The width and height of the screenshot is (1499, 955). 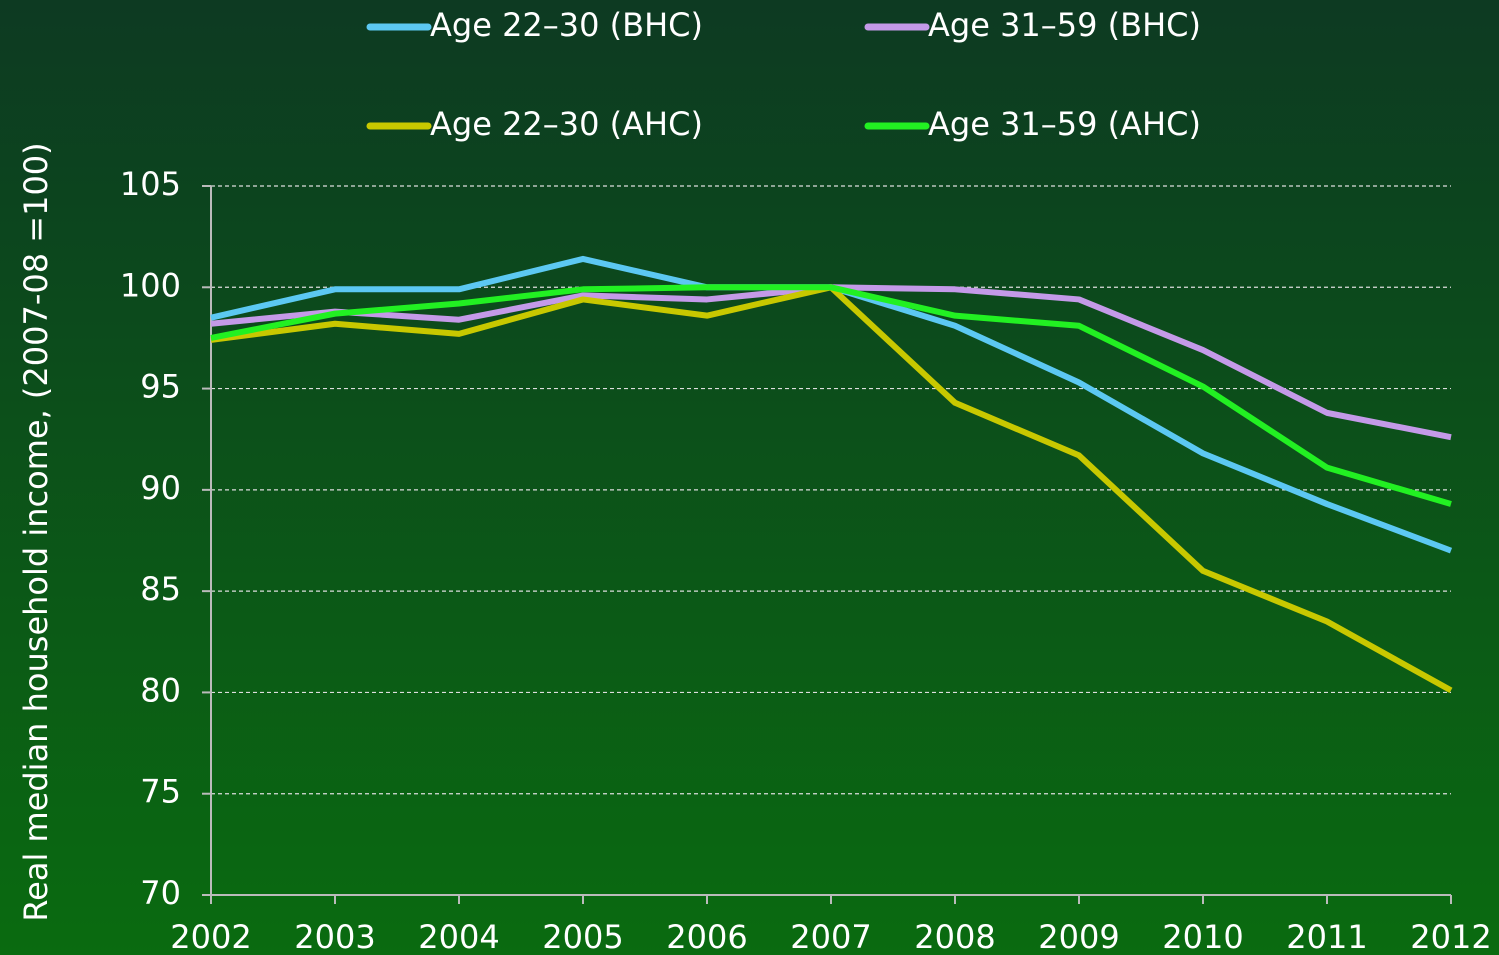 What do you see at coordinates (160, 893) in the screenshot?
I see `y-tick-label: 70` at bounding box center [160, 893].